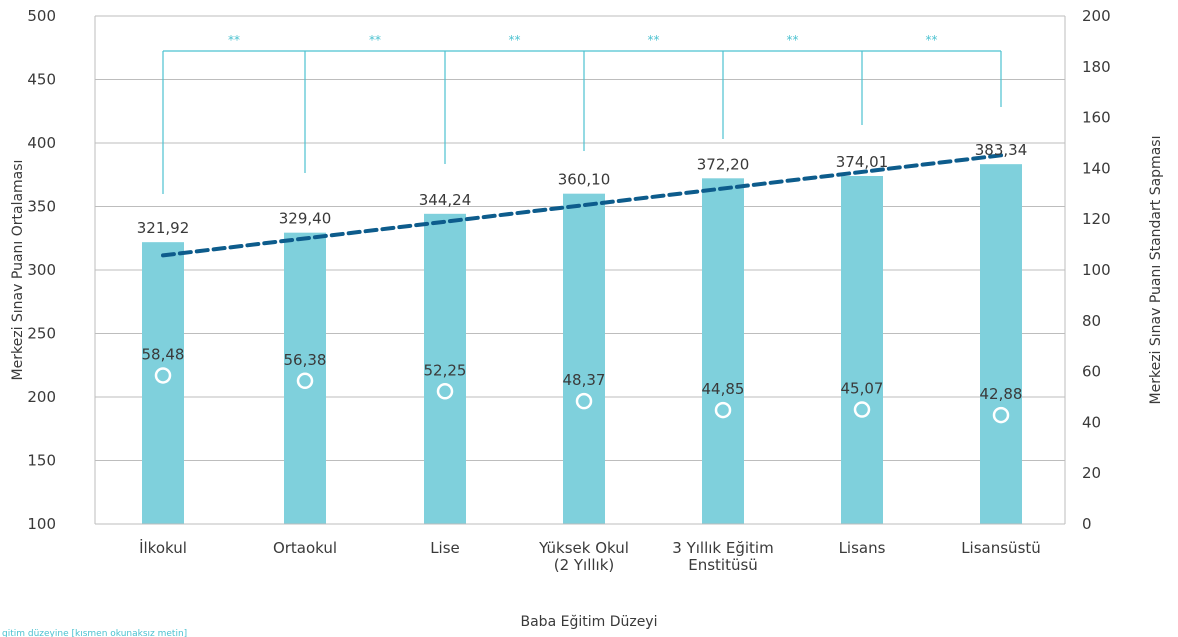 The image size is (1178, 637). I want to click on trend-line-segment, so click(583, 205).